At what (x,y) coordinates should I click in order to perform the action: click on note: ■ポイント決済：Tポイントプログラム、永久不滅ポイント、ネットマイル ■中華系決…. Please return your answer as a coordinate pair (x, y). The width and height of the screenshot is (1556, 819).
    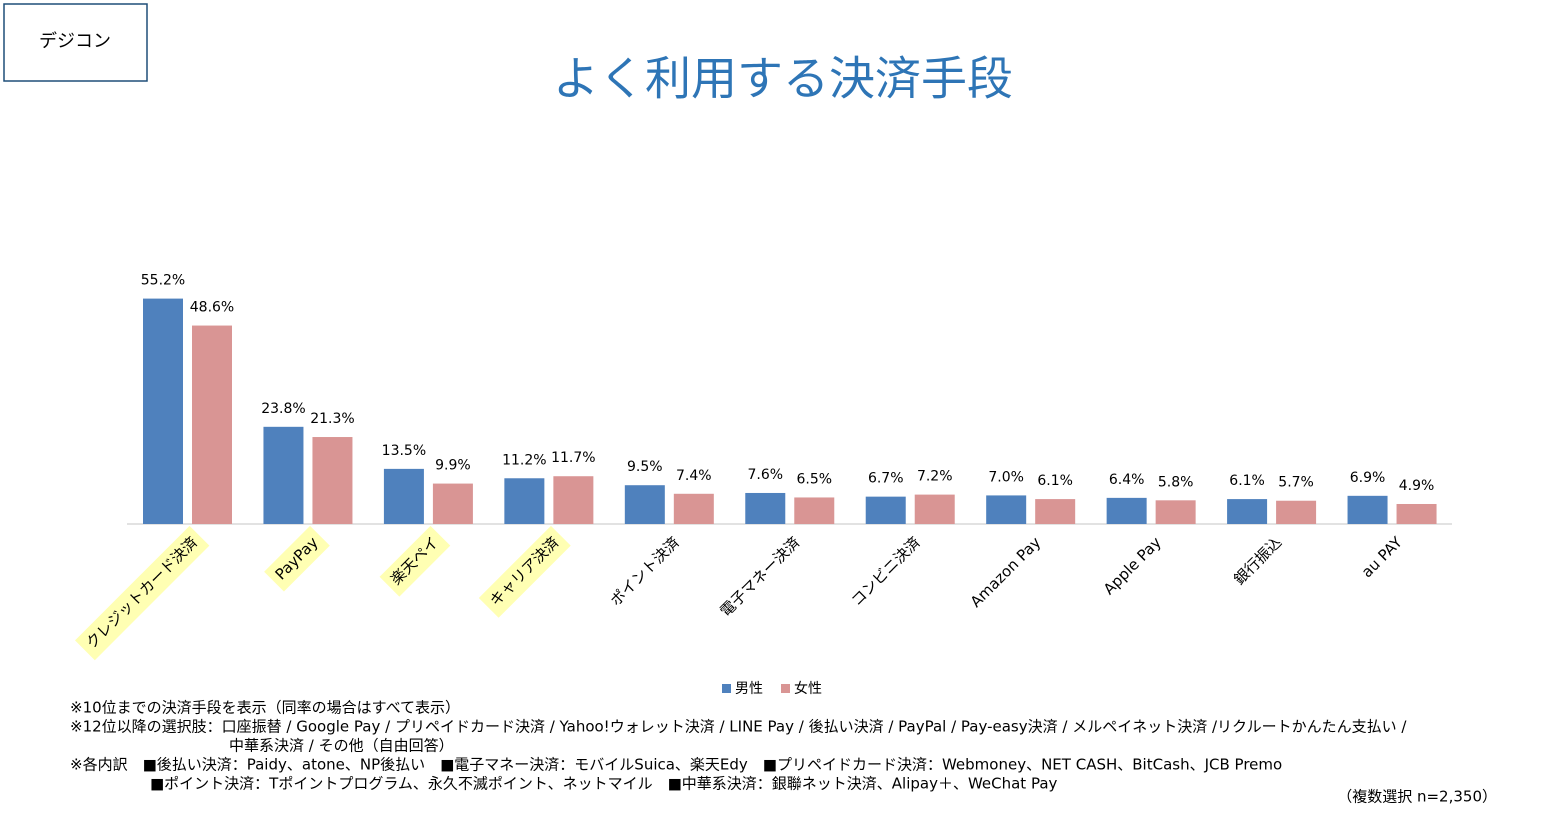
    Looking at the image, I should click on (604, 784).